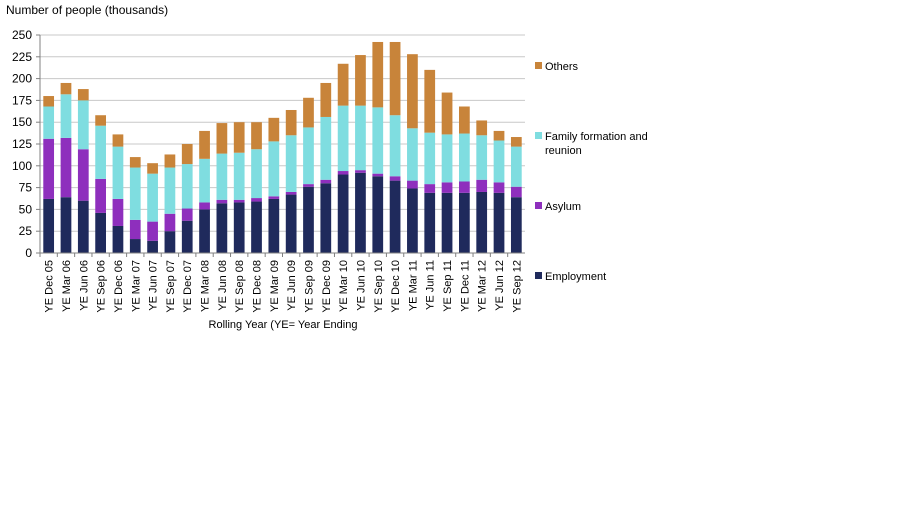 The height and width of the screenshot is (512, 921). I want to click on x-tick-label: YE Mar 07, so click(136, 286).